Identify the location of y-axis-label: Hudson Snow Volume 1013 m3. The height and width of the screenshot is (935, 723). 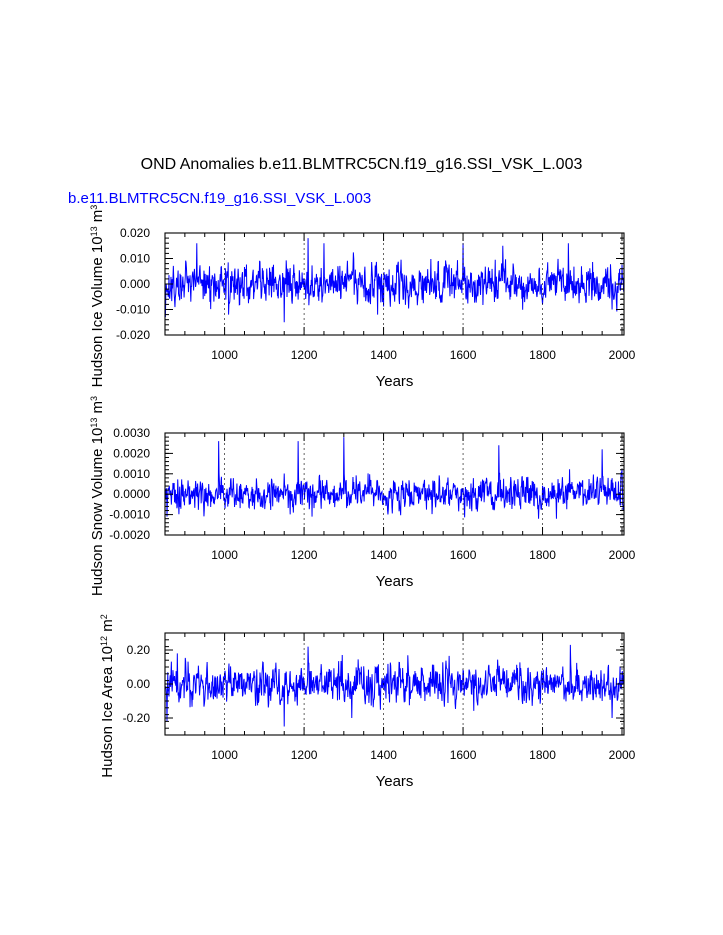
(97, 496).